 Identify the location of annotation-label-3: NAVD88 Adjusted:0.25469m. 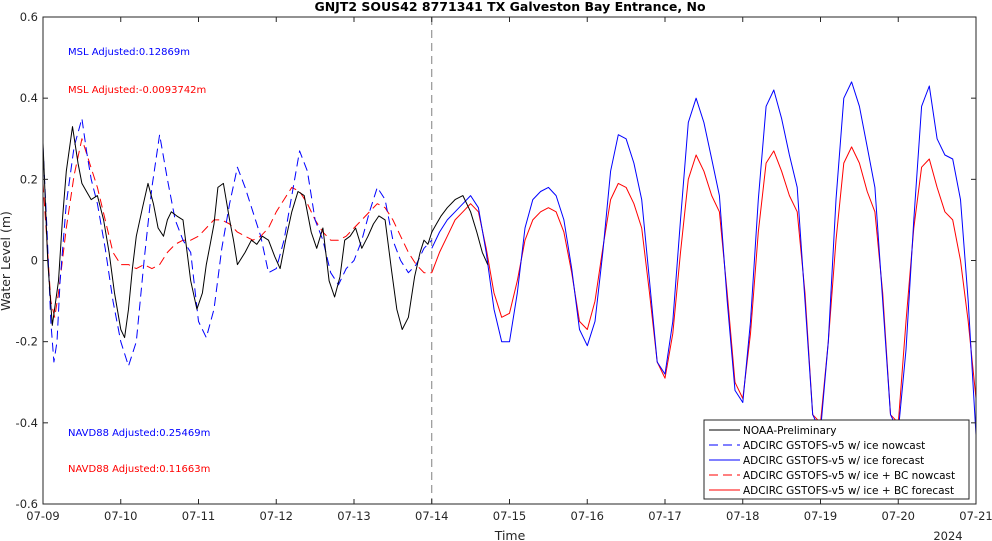
(139, 433).